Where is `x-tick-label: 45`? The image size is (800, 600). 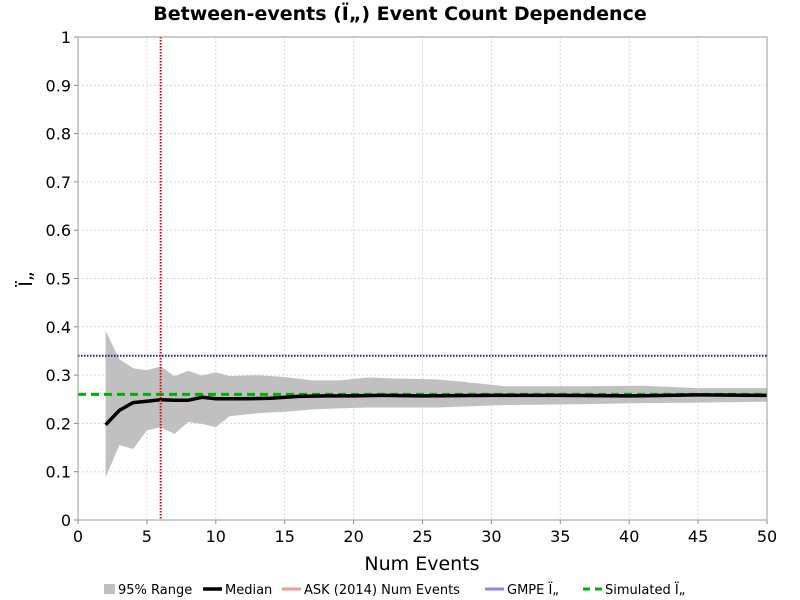 x-tick-label: 45 is located at coordinates (698, 536).